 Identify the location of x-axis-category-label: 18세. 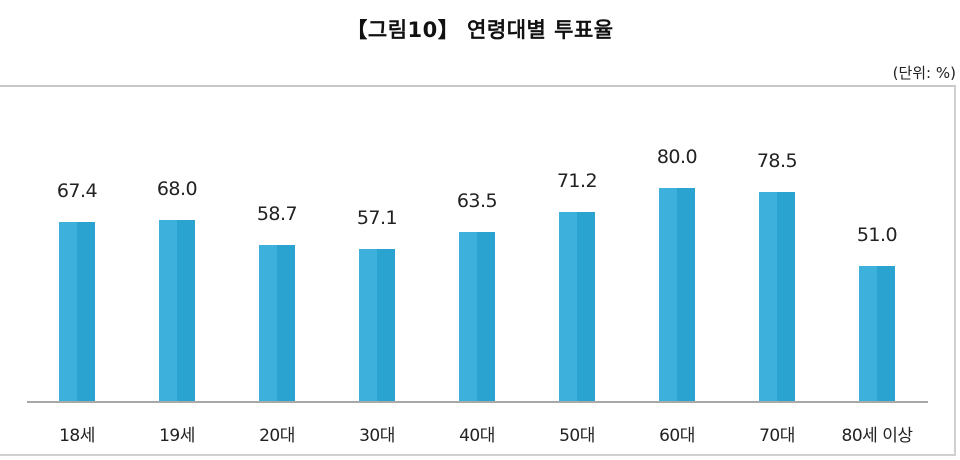
(77, 436).